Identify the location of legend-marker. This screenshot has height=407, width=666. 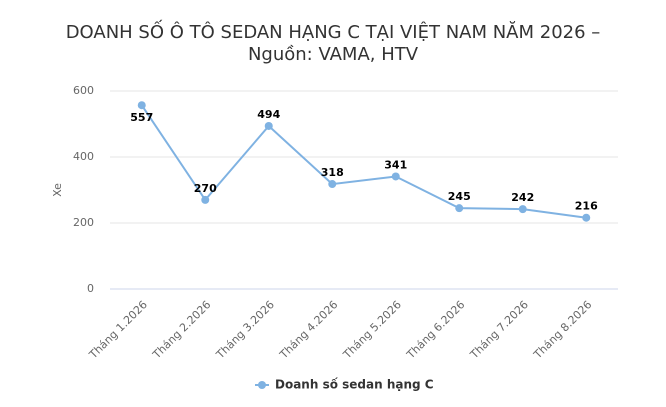
(262, 385).